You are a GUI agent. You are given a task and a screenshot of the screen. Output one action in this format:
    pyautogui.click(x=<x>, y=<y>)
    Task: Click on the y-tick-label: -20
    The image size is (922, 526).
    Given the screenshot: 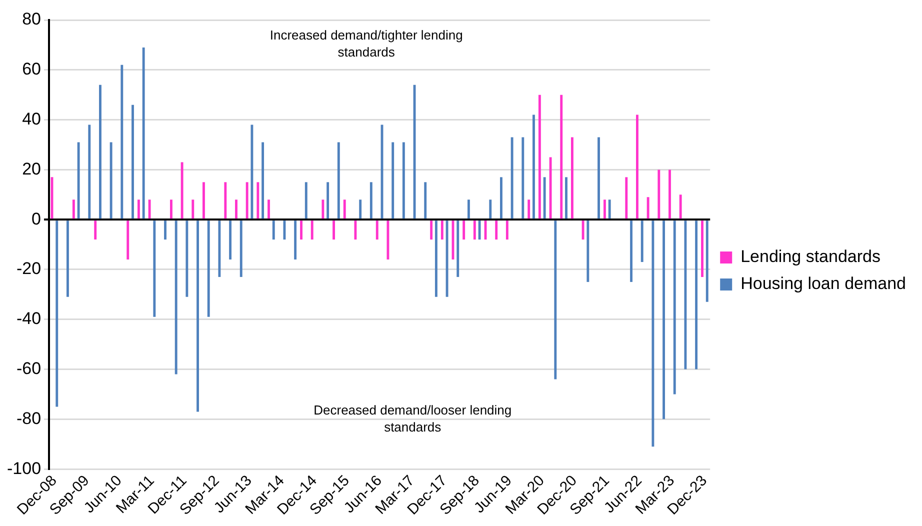 What is the action you would take?
    pyautogui.click(x=29, y=268)
    